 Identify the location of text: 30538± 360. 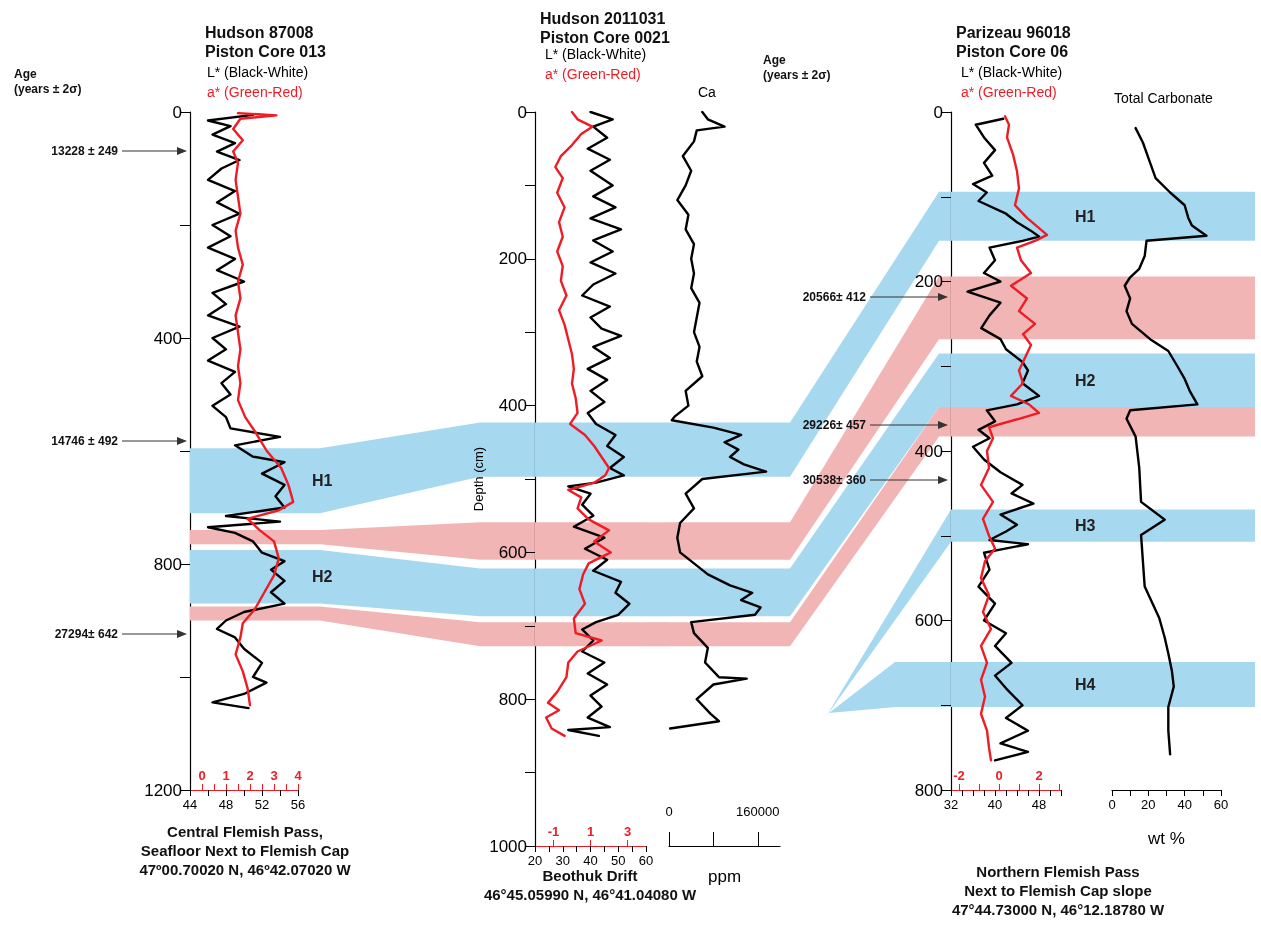
(834, 480).